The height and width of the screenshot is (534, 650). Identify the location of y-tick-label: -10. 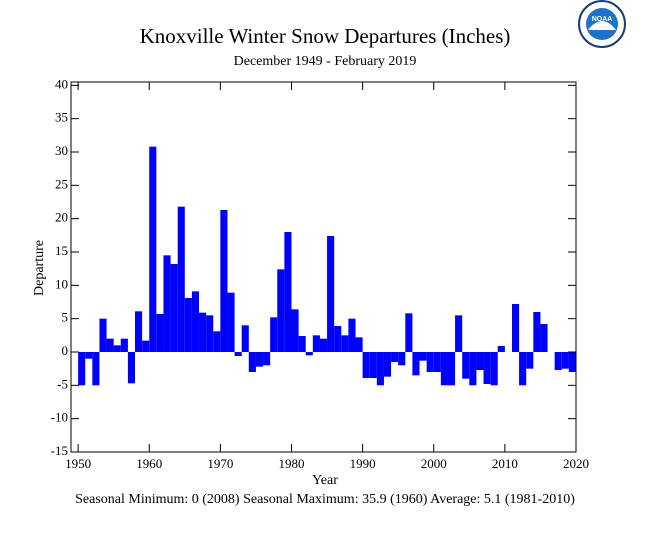
(59, 417).